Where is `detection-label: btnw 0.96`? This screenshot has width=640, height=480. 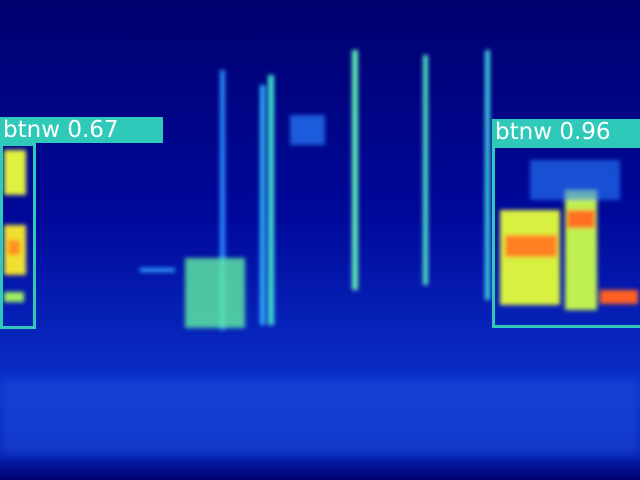
detection-label: btnw 0.96 is located at coordinates (566, 132).